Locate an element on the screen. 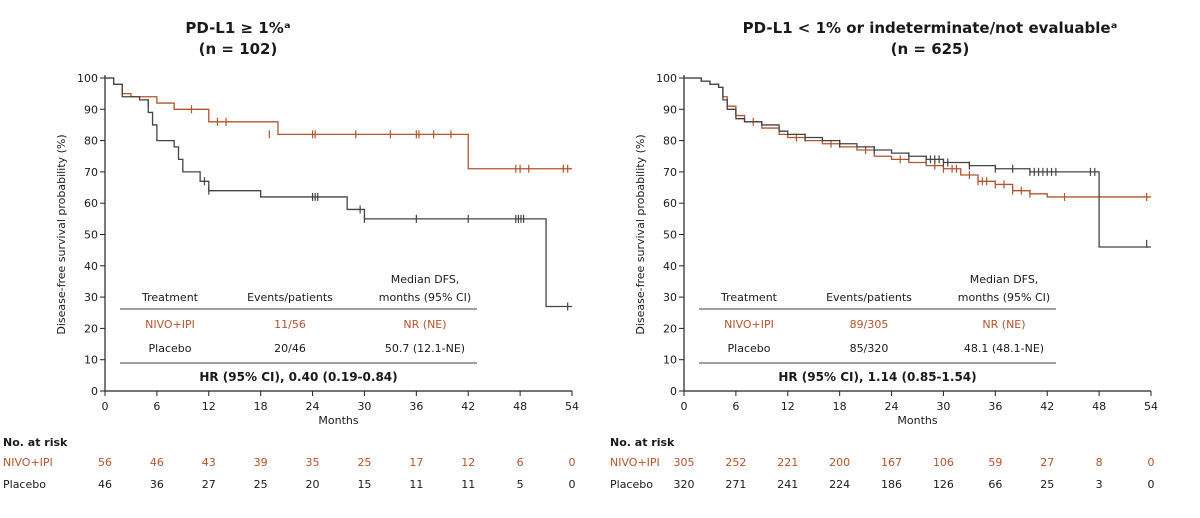 This screenshot has height=518, width=1200. at-risk-label-nivo-ipi: NIVO+IPI is located at coordinates (28, 462).